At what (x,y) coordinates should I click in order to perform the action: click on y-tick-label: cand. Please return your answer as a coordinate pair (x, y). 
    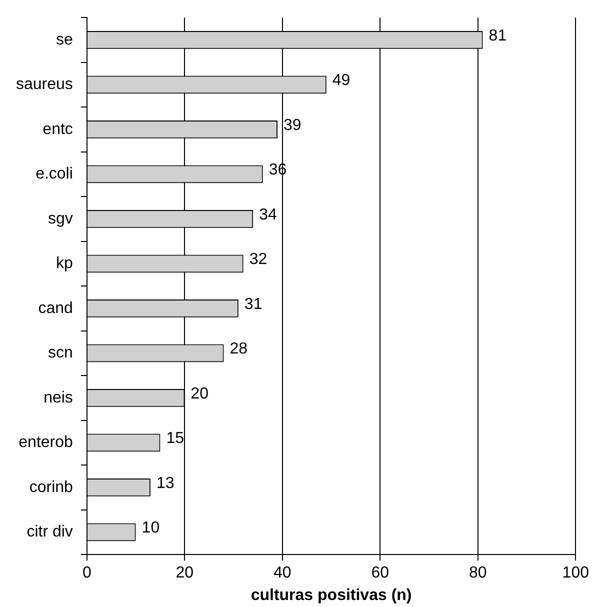
    Looking at the image, I should click on (55, 308).